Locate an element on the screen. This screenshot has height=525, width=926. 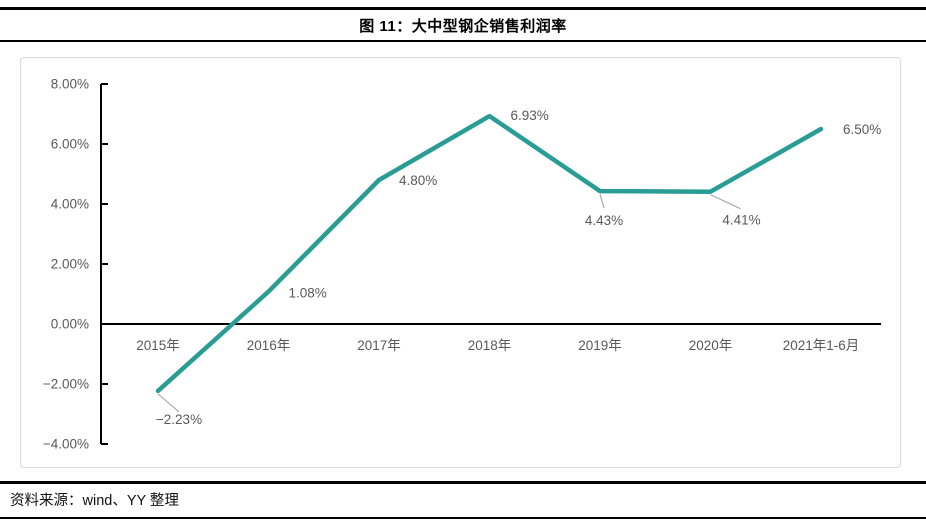
x-axis-label: 2015年 is located at coordinates (158, 345).